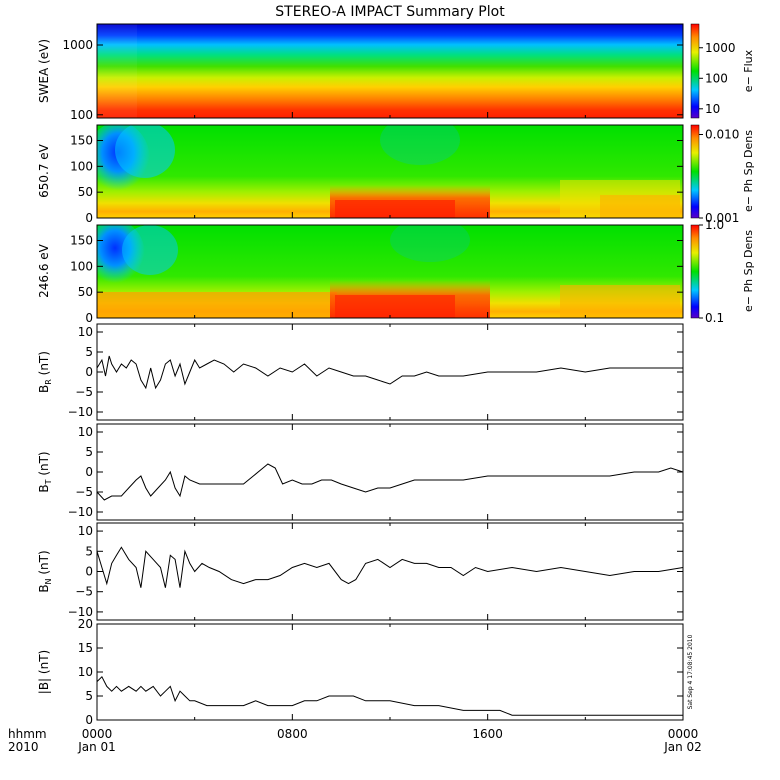 The height and width of the screenshot is (780, 780). Describe the element at coordinates (748, 271) in the screenshot. I see `pad-246-colorbar-label: e− Ph Sp Dens` at that location.